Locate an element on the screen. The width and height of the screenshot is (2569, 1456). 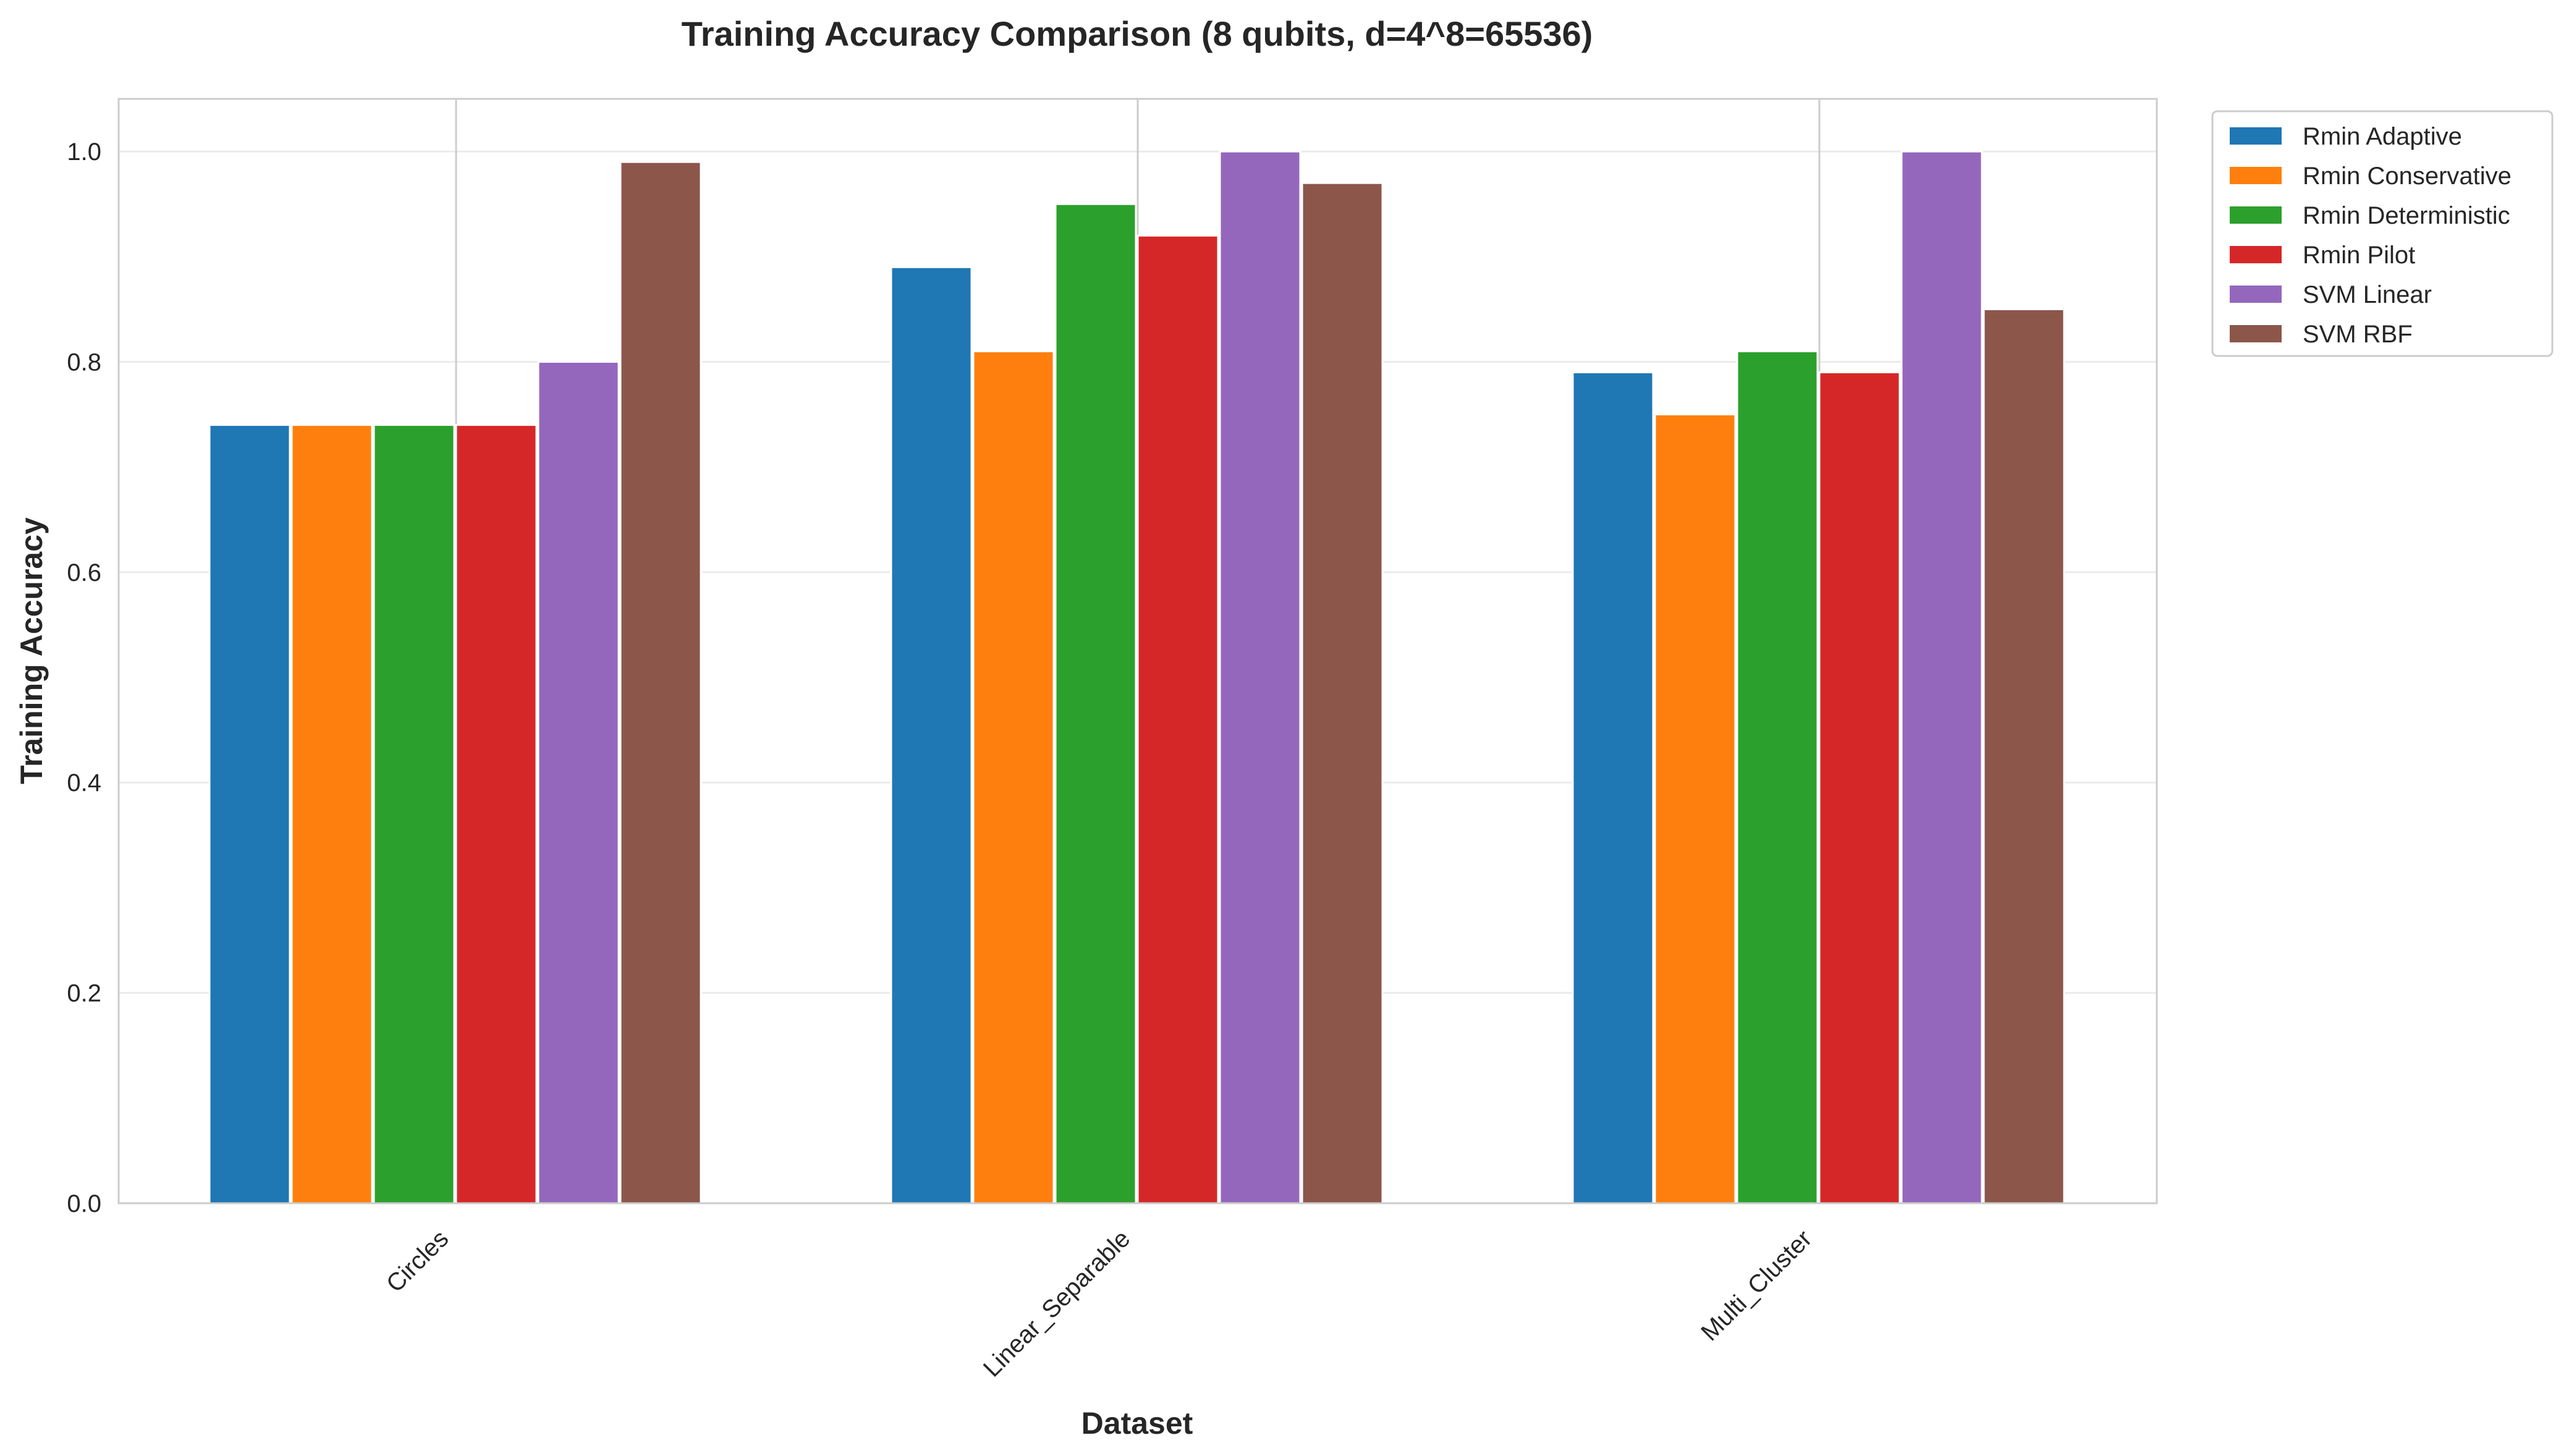
y-tick-label: 0.8 is located at coordinates (84, 362).